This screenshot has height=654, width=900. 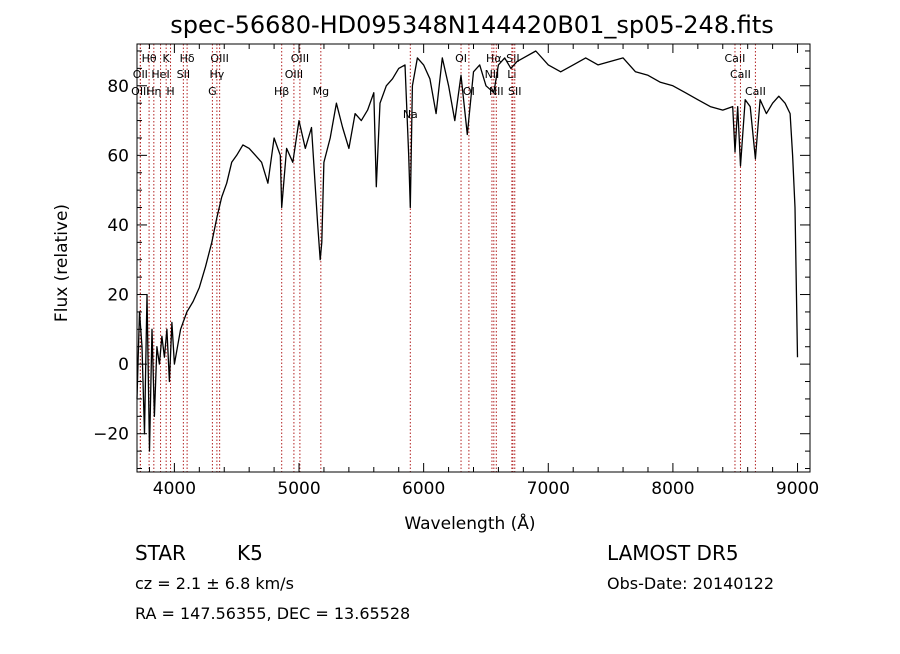 I want to click on y-tick-label: 60, so click(x=118, y=156).